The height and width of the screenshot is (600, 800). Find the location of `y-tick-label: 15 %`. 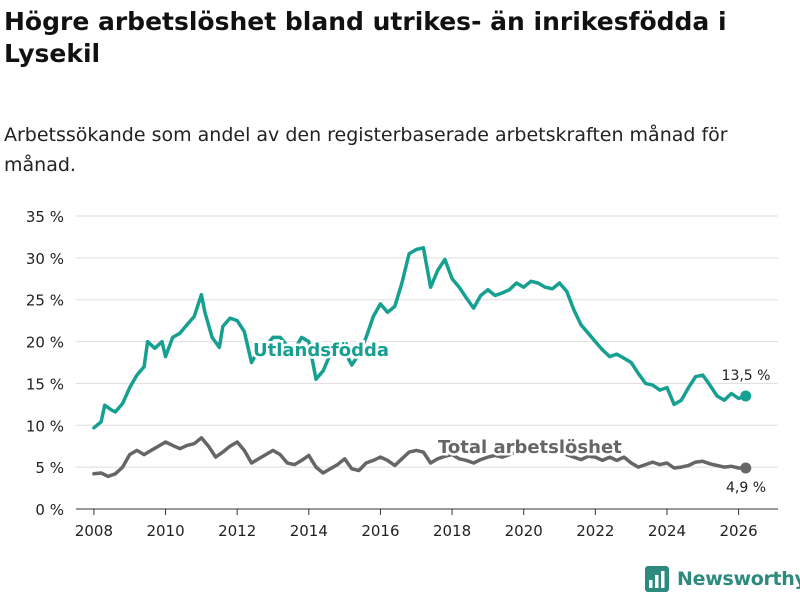

y-tick-label: 15 % is located at coordinates (45, 384).